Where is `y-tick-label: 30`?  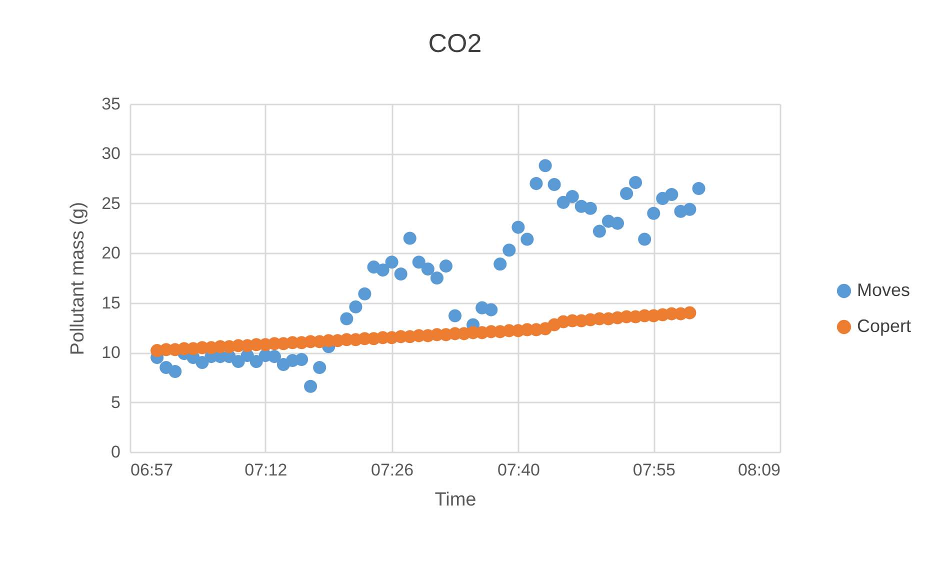
y-tick-label: 30 is located at coordinates (111, 154).